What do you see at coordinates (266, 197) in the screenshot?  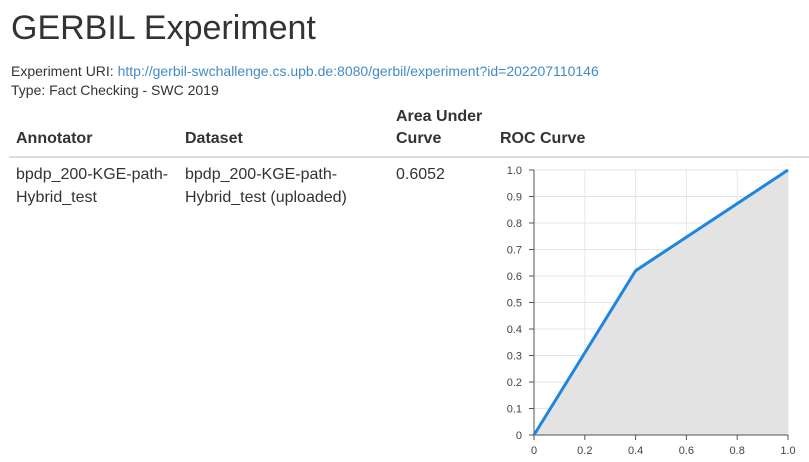 I see `dataset-line2: Hybrid_test (uploaded)` at bounding box center [266, 197].